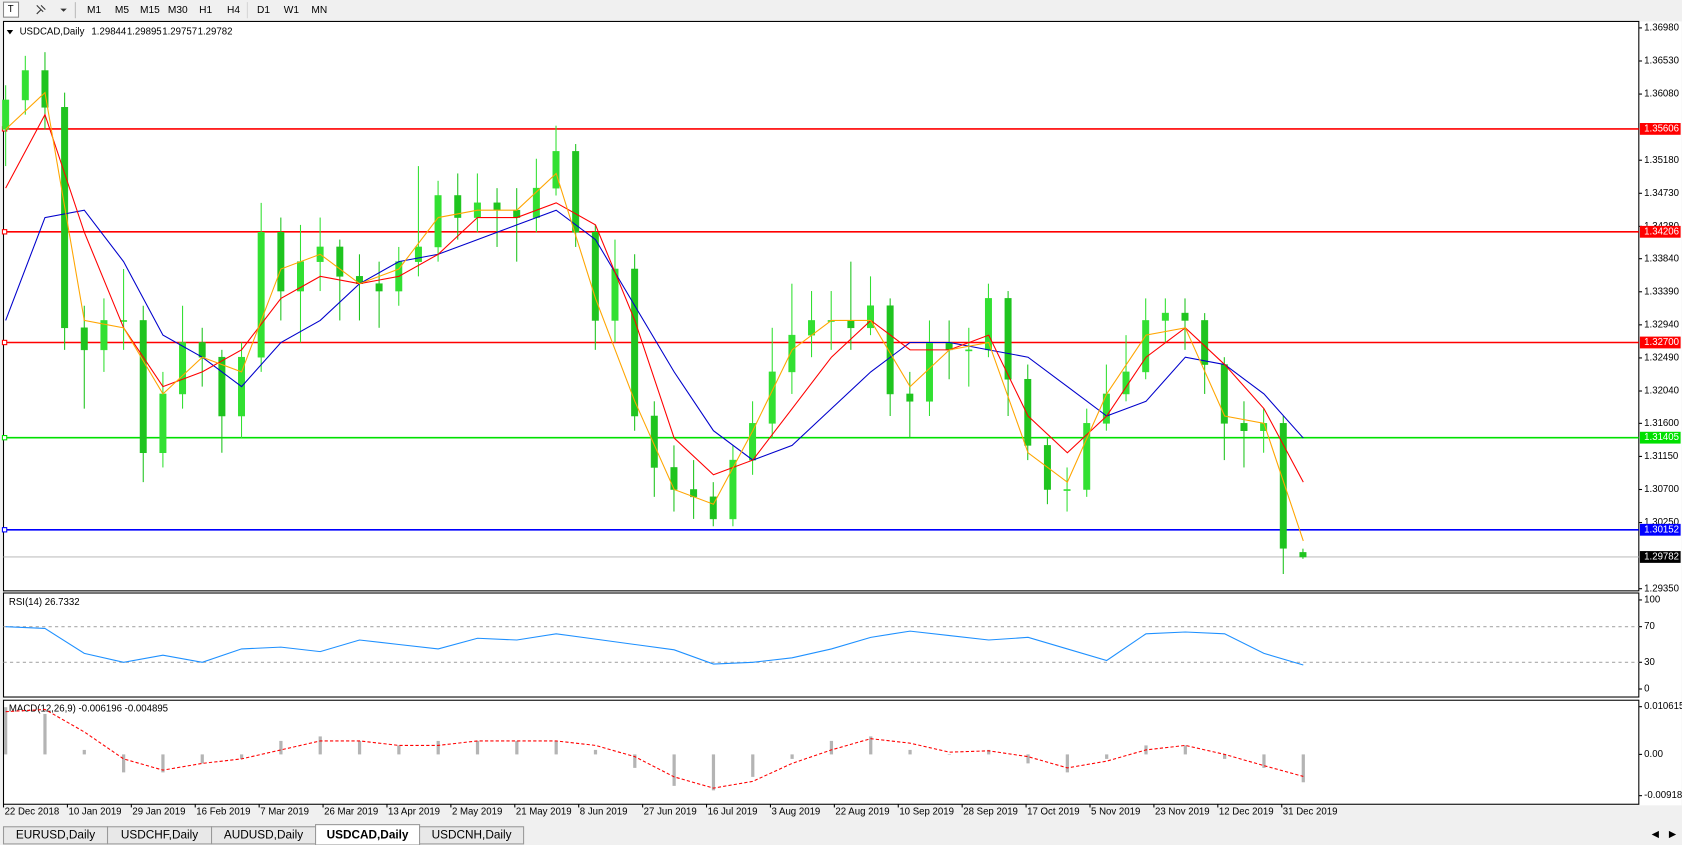  What do you see at coordinates (63, 10) in the screenshot?
I see `dropdown-arrow` at bounding box center [63, 10].